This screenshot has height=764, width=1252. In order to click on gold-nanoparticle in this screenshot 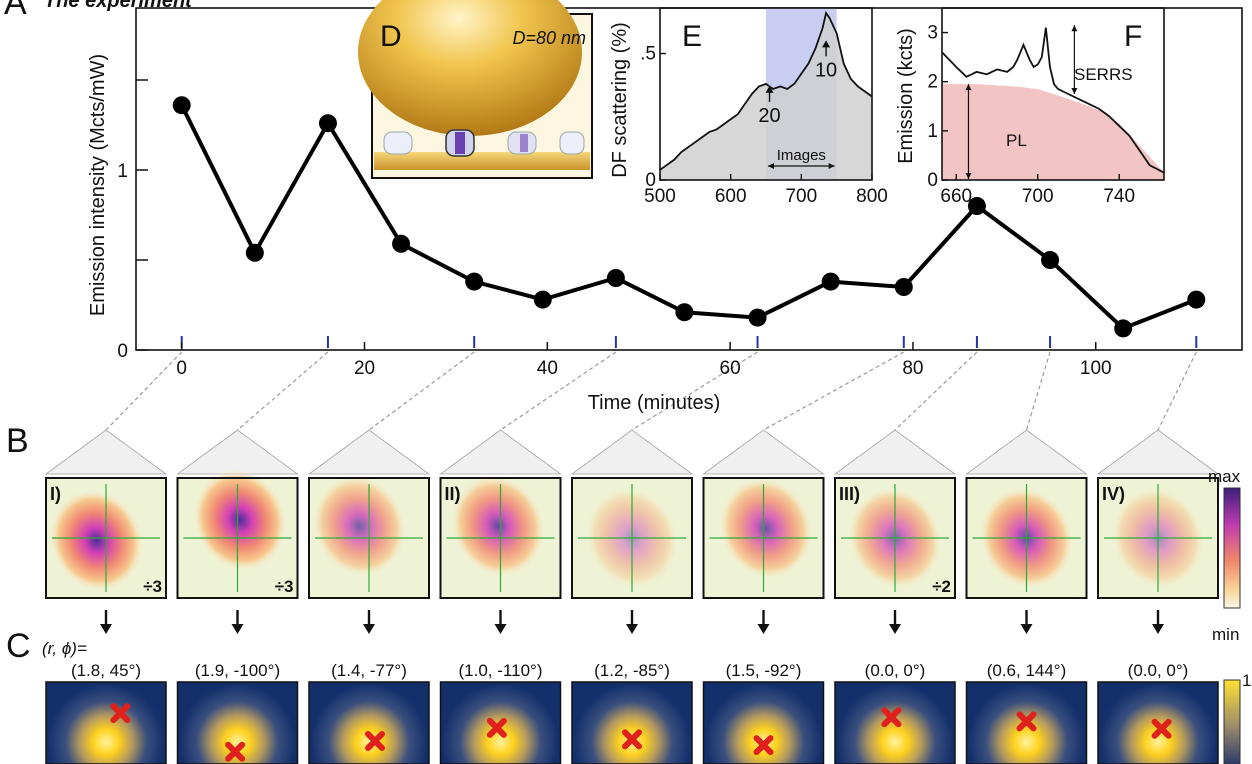, I will do `click(470, 68)`.